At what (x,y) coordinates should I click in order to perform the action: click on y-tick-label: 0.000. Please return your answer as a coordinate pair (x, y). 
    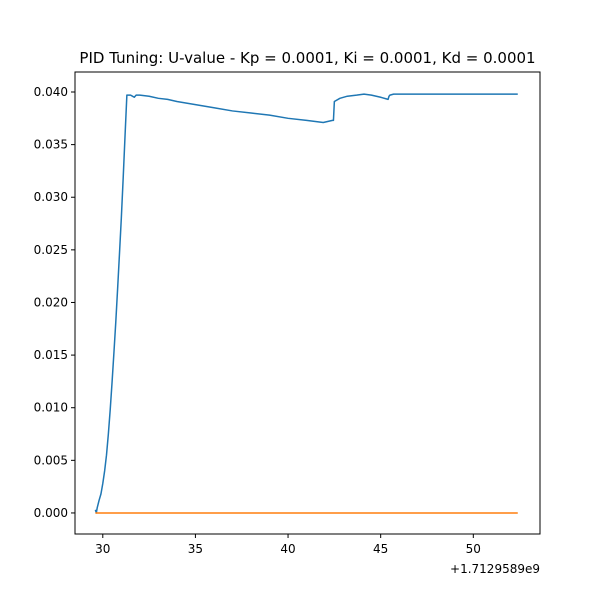
    Looking at the image, I should click on (51, 513).